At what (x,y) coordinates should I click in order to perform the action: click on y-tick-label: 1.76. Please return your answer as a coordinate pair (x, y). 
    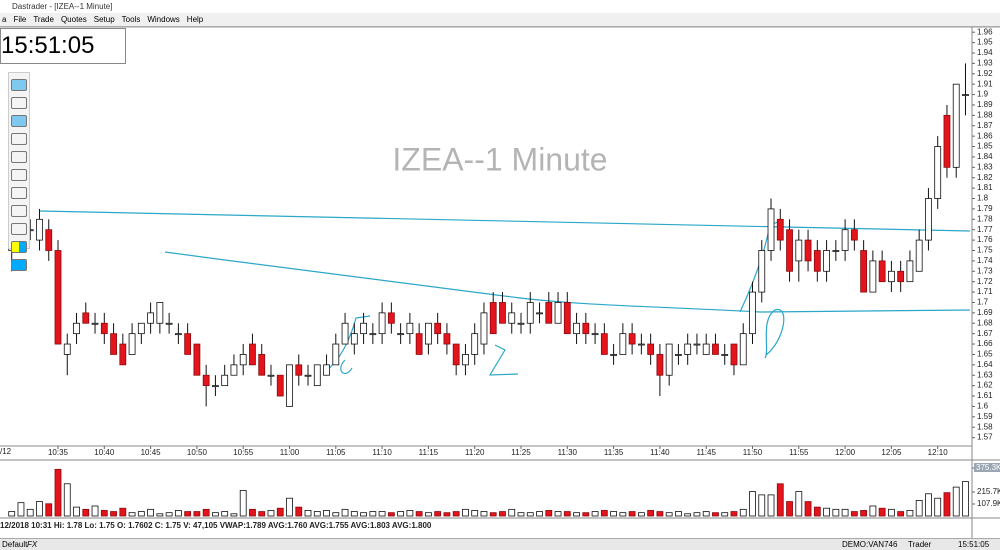
    Looking at the image, I should click on (985, 239).